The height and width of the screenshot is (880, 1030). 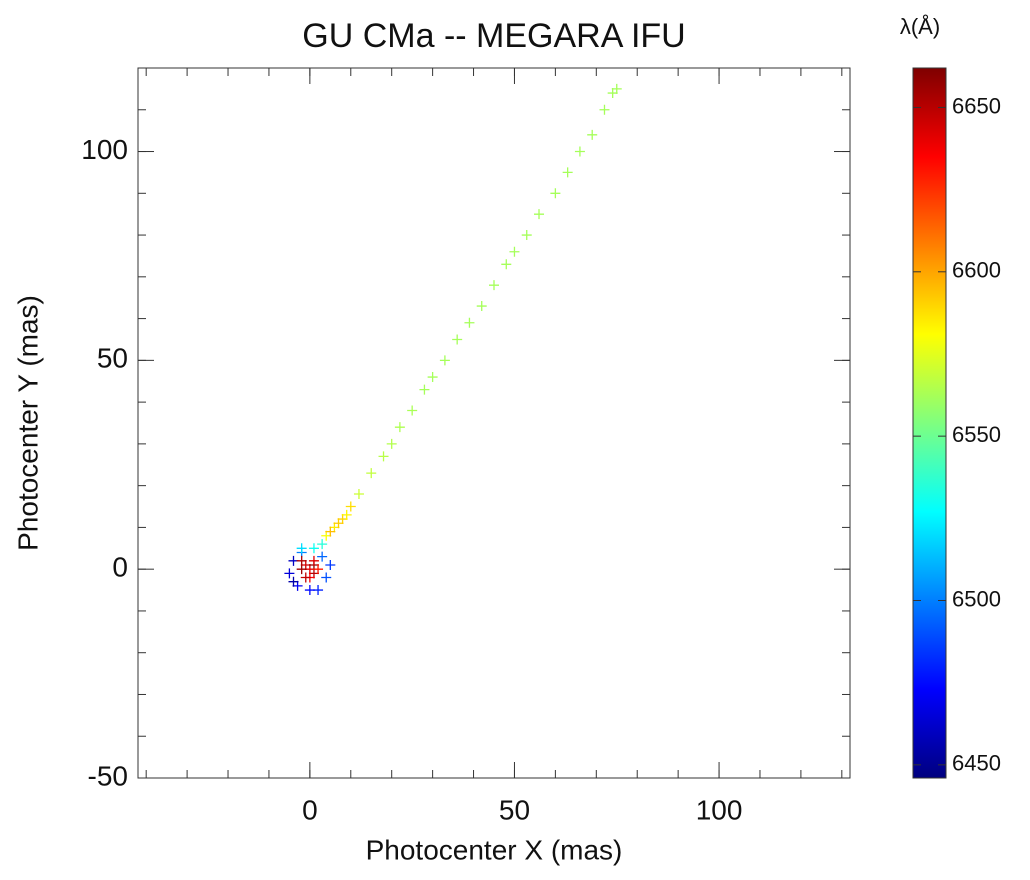 I want to click on colorbar-tick-label: 6500, so click(x=976, y=598).